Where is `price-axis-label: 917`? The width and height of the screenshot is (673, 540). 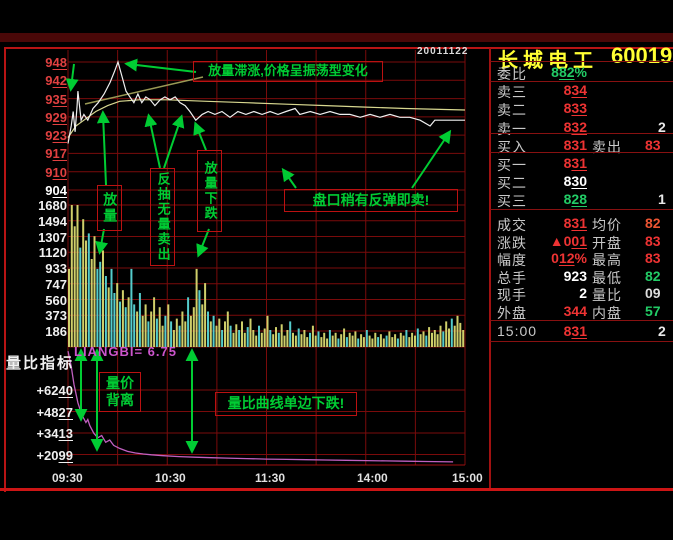
price-axis-label: 917 is located at coordinates (56, 154).